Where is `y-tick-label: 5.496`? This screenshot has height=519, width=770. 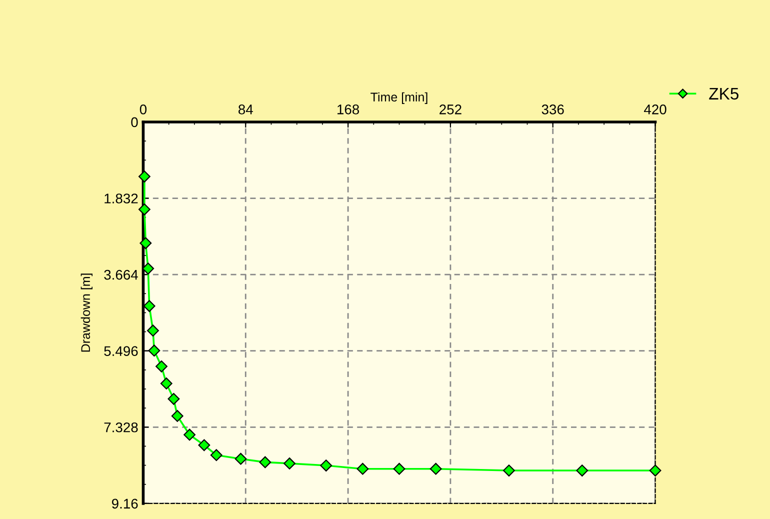
y-tick-label: 5.496 is located at coordinates (121, 351).